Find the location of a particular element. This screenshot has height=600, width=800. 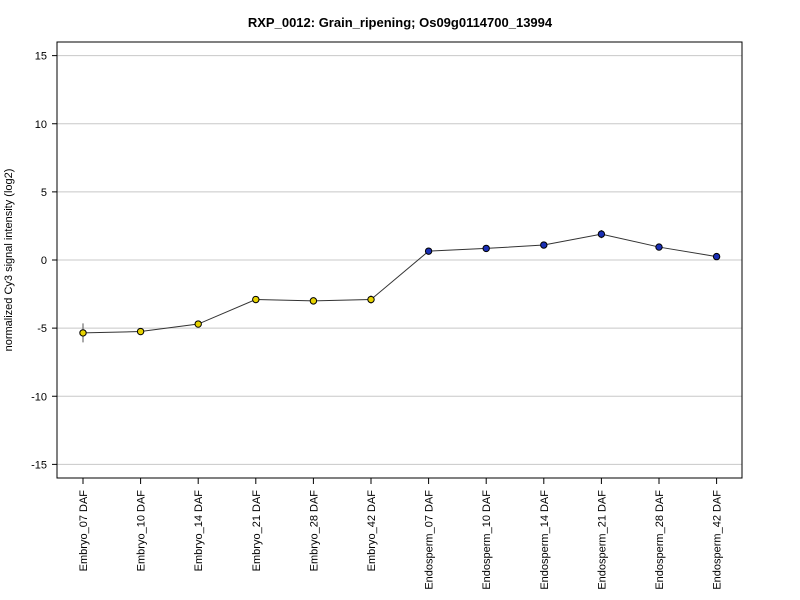

x-tick-label: Embryo_10 DAF is located at coordinates (142, 531).